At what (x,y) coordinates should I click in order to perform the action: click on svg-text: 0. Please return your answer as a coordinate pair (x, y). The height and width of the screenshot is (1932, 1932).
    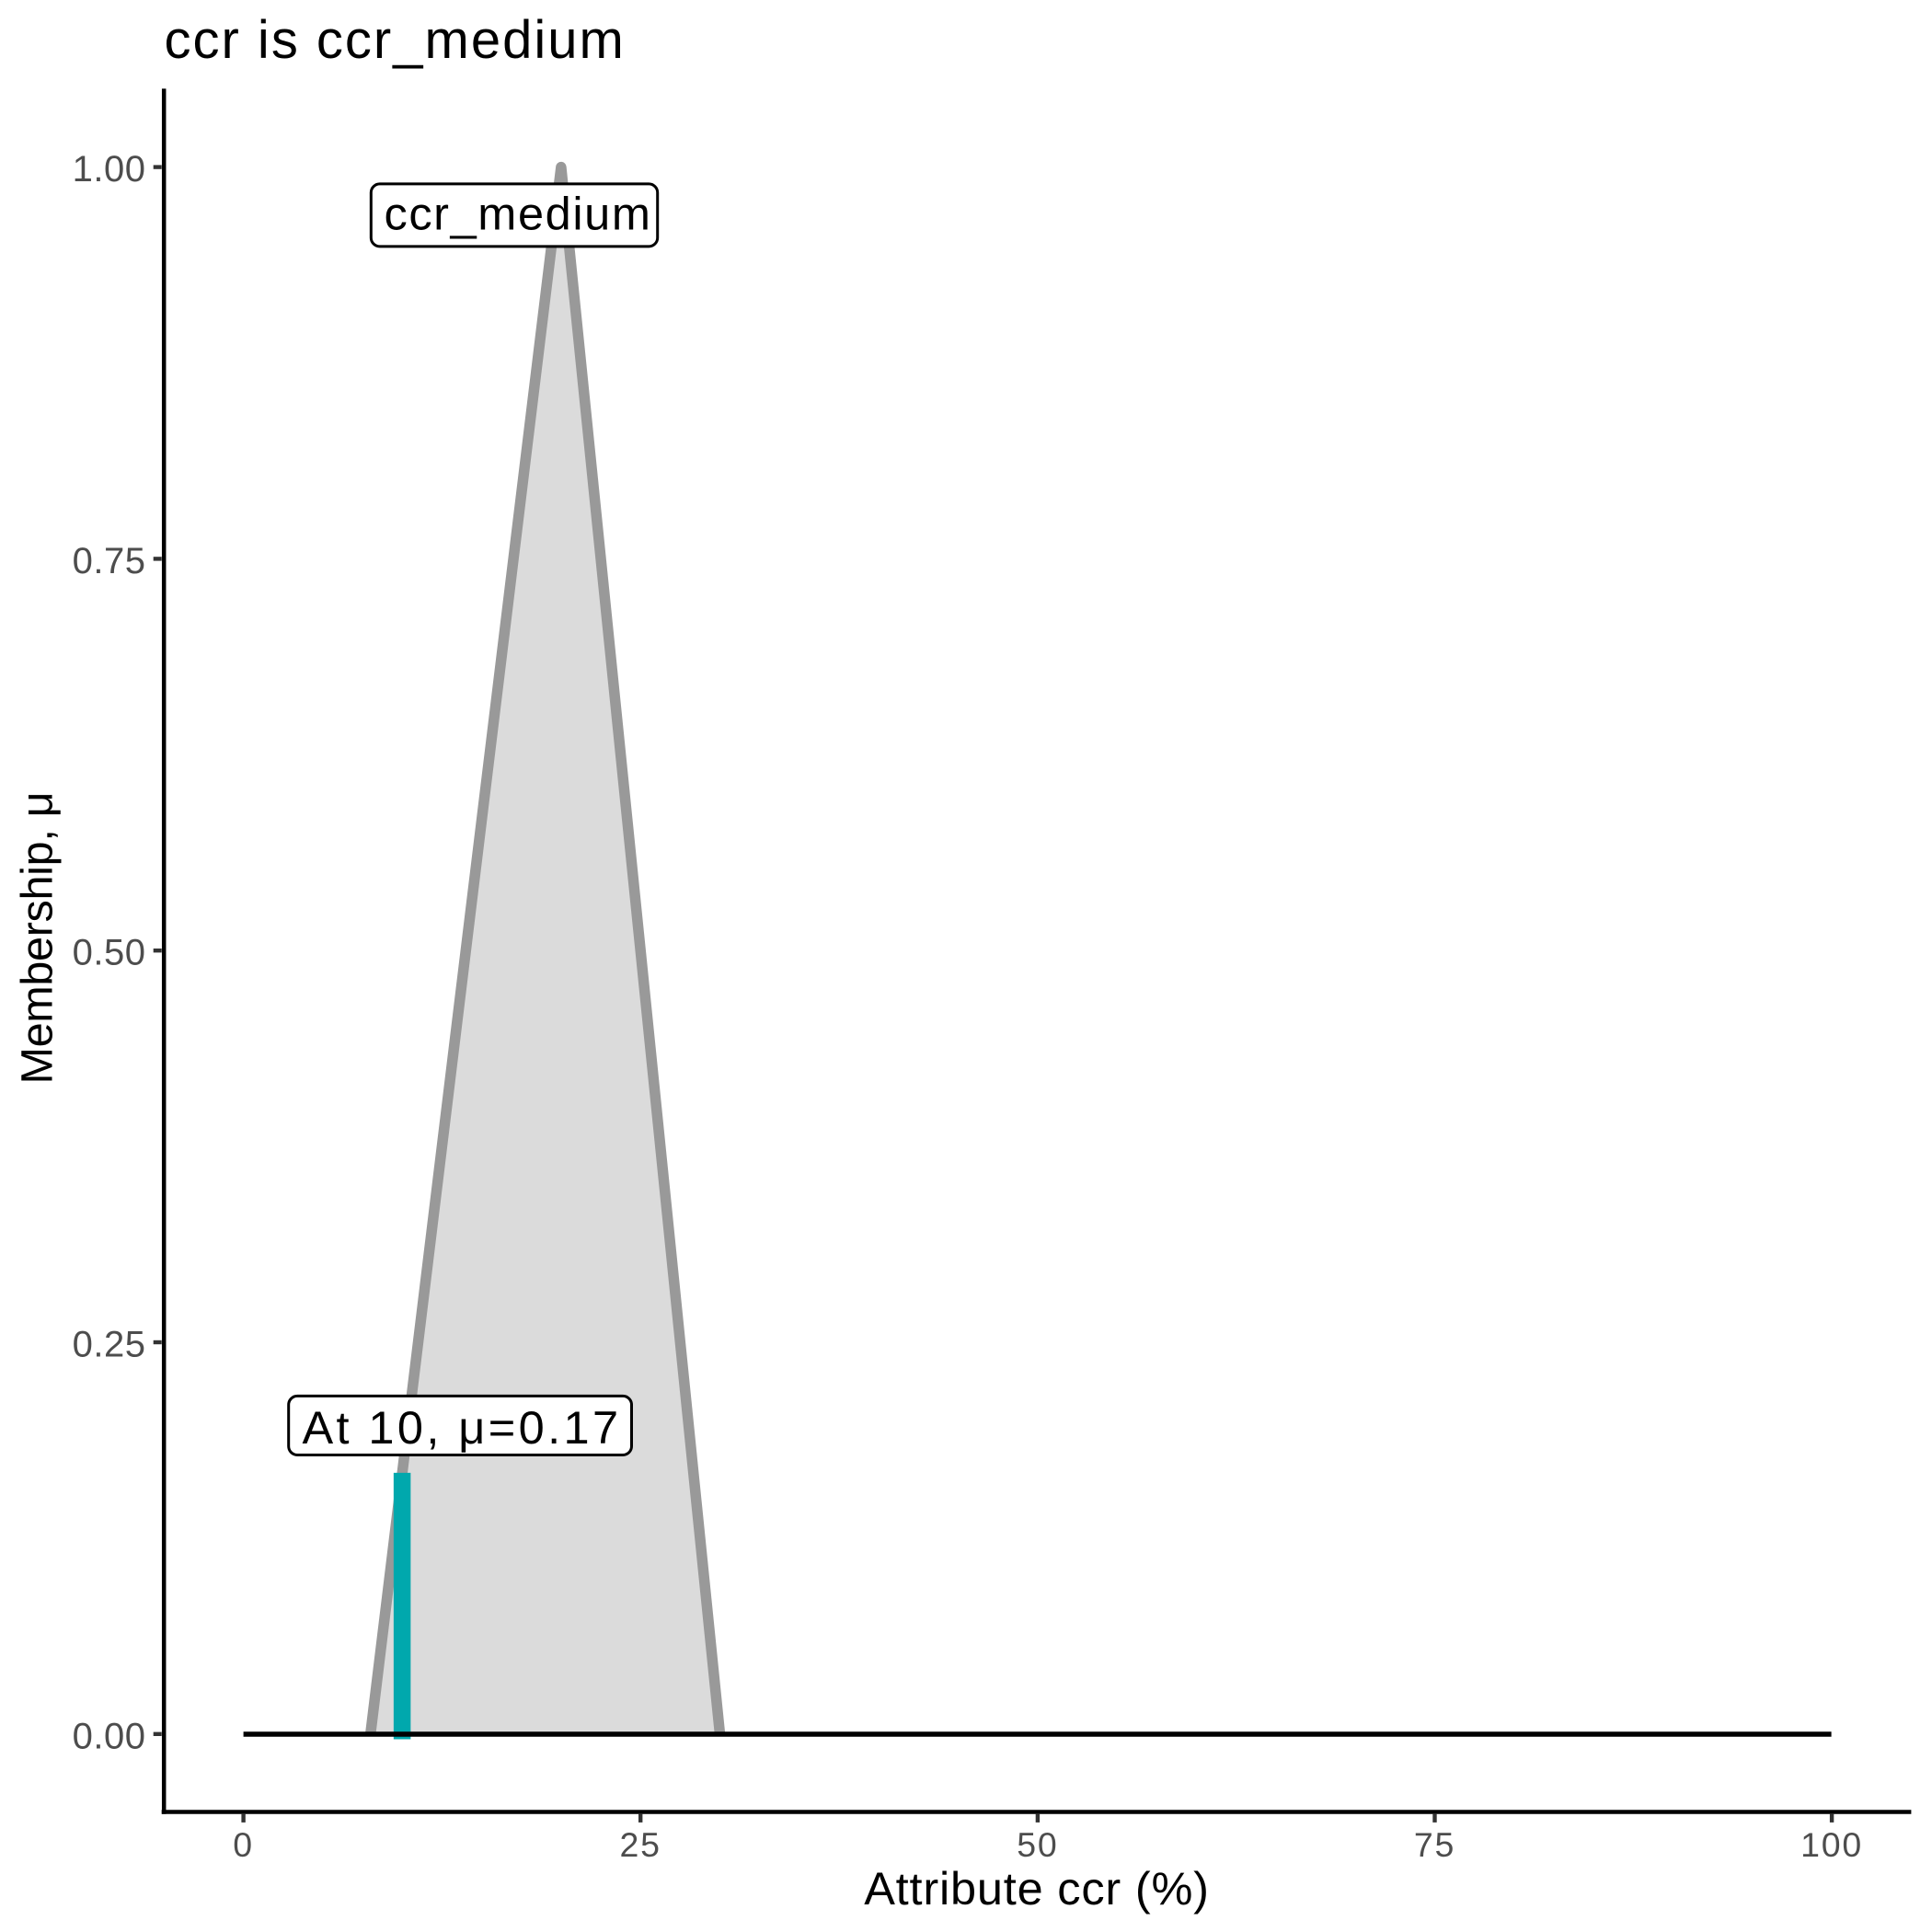
    Looking at the image, I should click on (243, 1844).